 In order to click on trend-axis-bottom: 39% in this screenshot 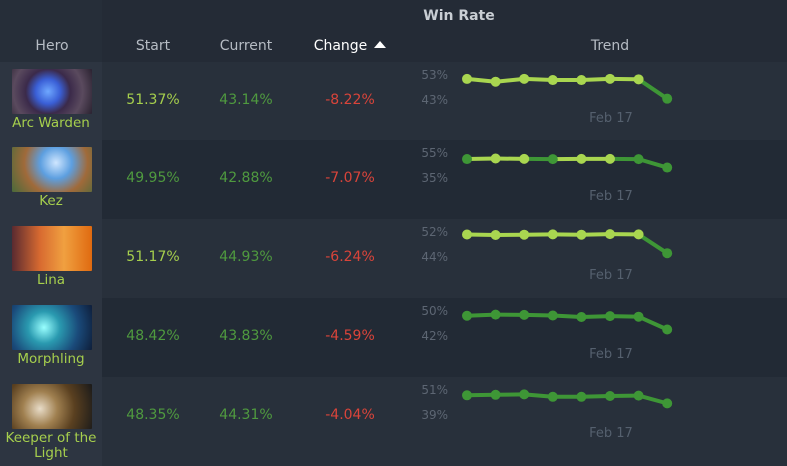, I will do `click(434, 415)`.